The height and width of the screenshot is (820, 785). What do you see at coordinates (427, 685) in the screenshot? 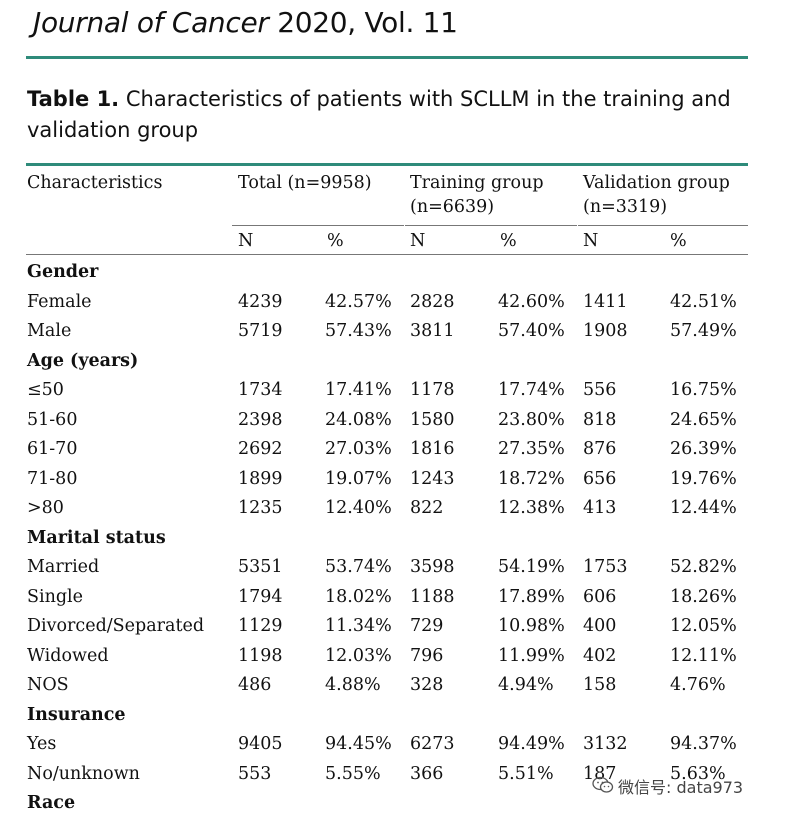
I see `cell-training-n: 328` at bounding box center [427, 685].